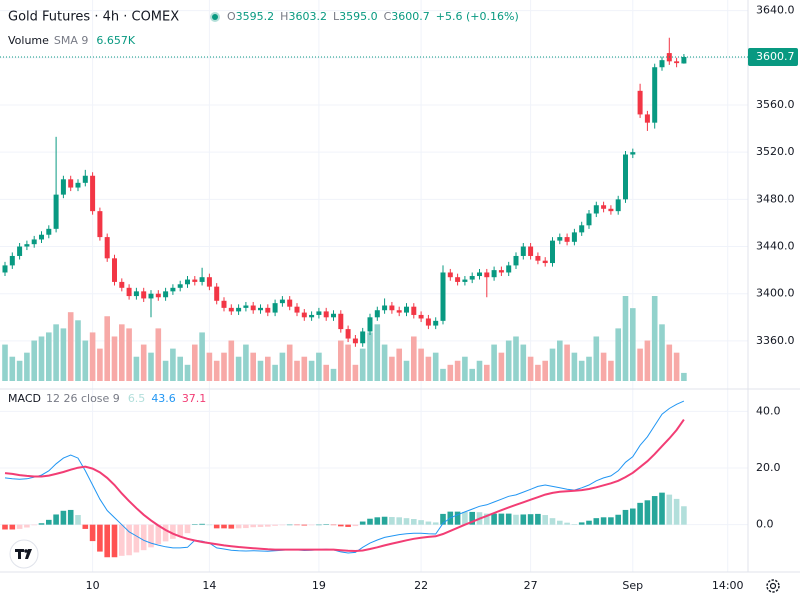 The width and height of the screenshot is (800, 600). I want to click on macd-series-value: 37.1, so click(194, 398).